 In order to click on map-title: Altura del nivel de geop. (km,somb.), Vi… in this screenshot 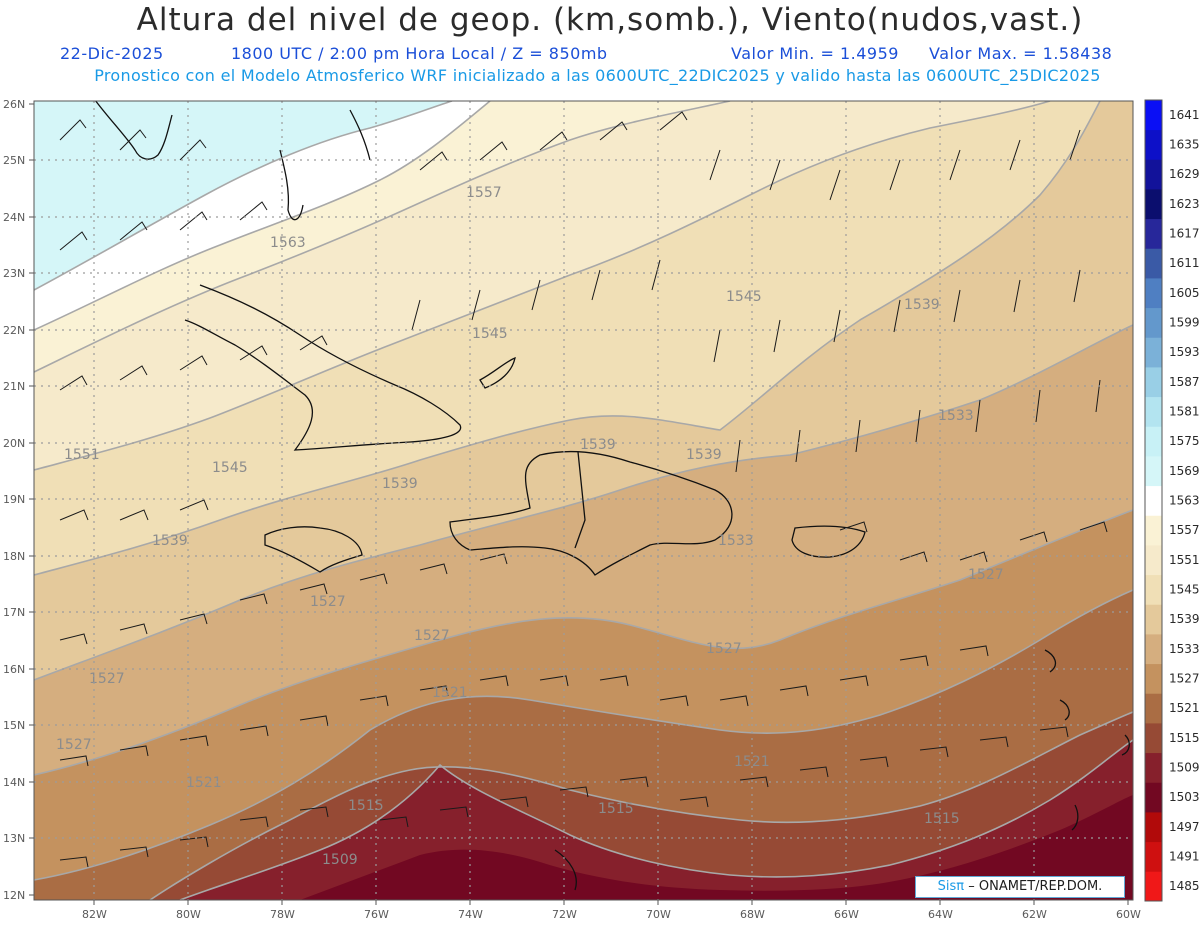, I will do `click(610, 20)`.